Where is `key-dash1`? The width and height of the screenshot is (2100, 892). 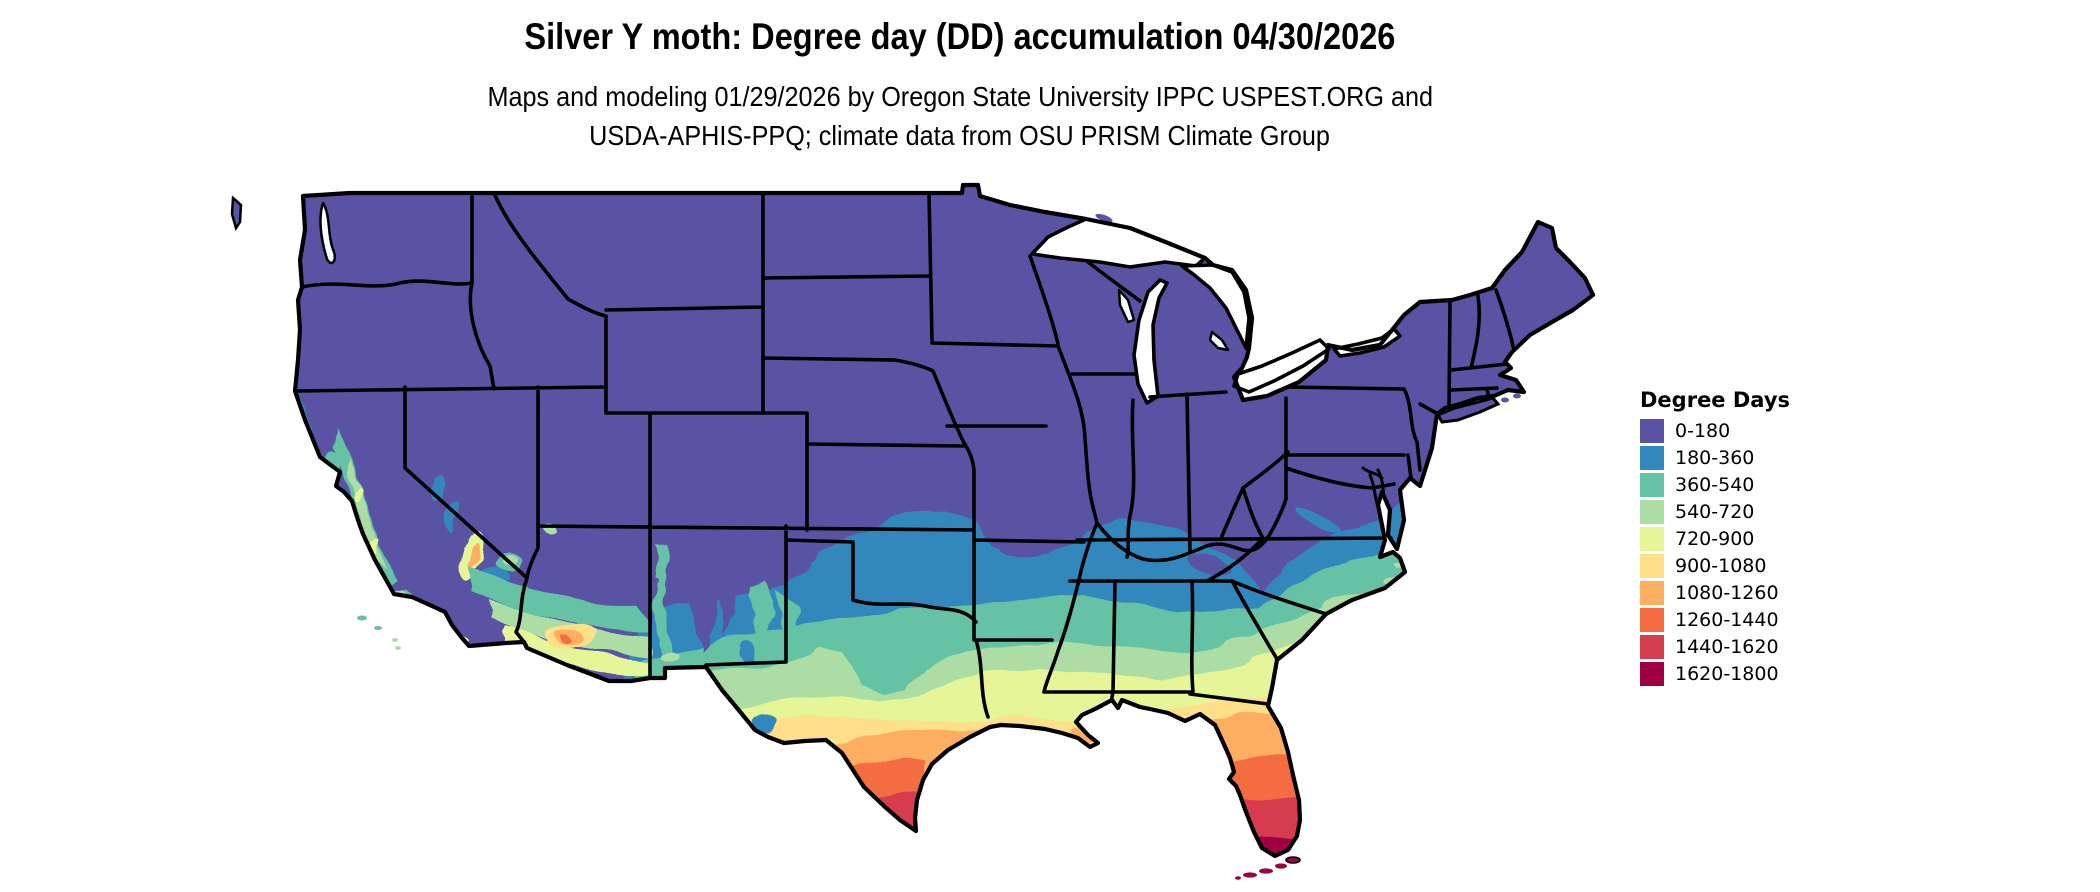
key-dash1 is located at coordinates (1238, 878).